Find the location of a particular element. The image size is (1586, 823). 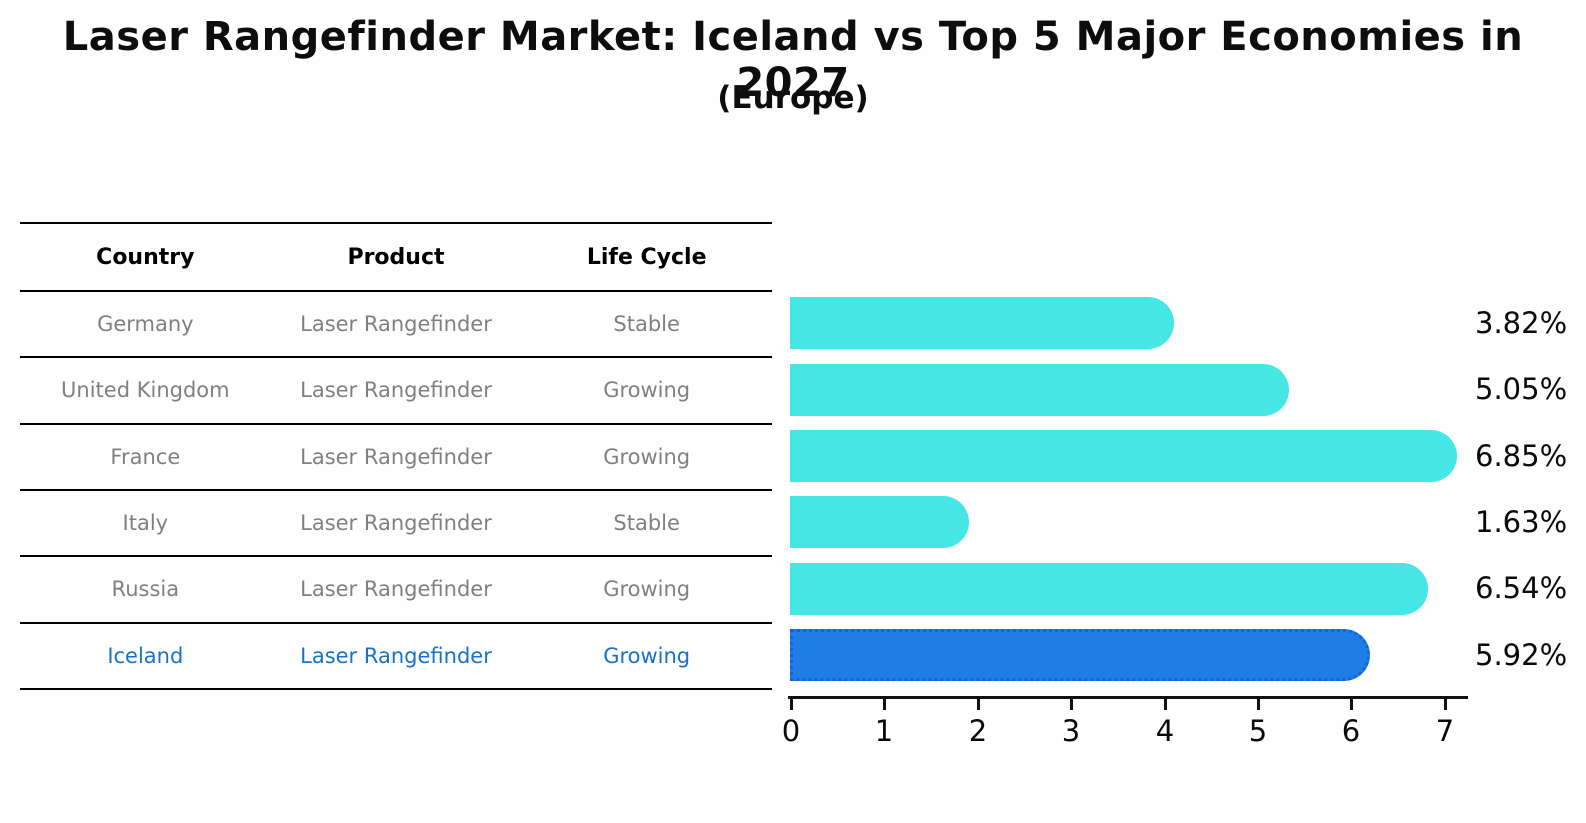

chart-subtitle: (Europe) is located at coordinates (793, 98).